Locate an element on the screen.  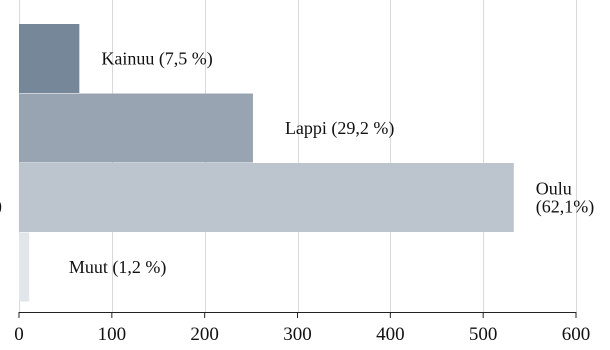
bar-label-kainuu: Kainuu (7,5 %) is located at coordinates (156, 59).